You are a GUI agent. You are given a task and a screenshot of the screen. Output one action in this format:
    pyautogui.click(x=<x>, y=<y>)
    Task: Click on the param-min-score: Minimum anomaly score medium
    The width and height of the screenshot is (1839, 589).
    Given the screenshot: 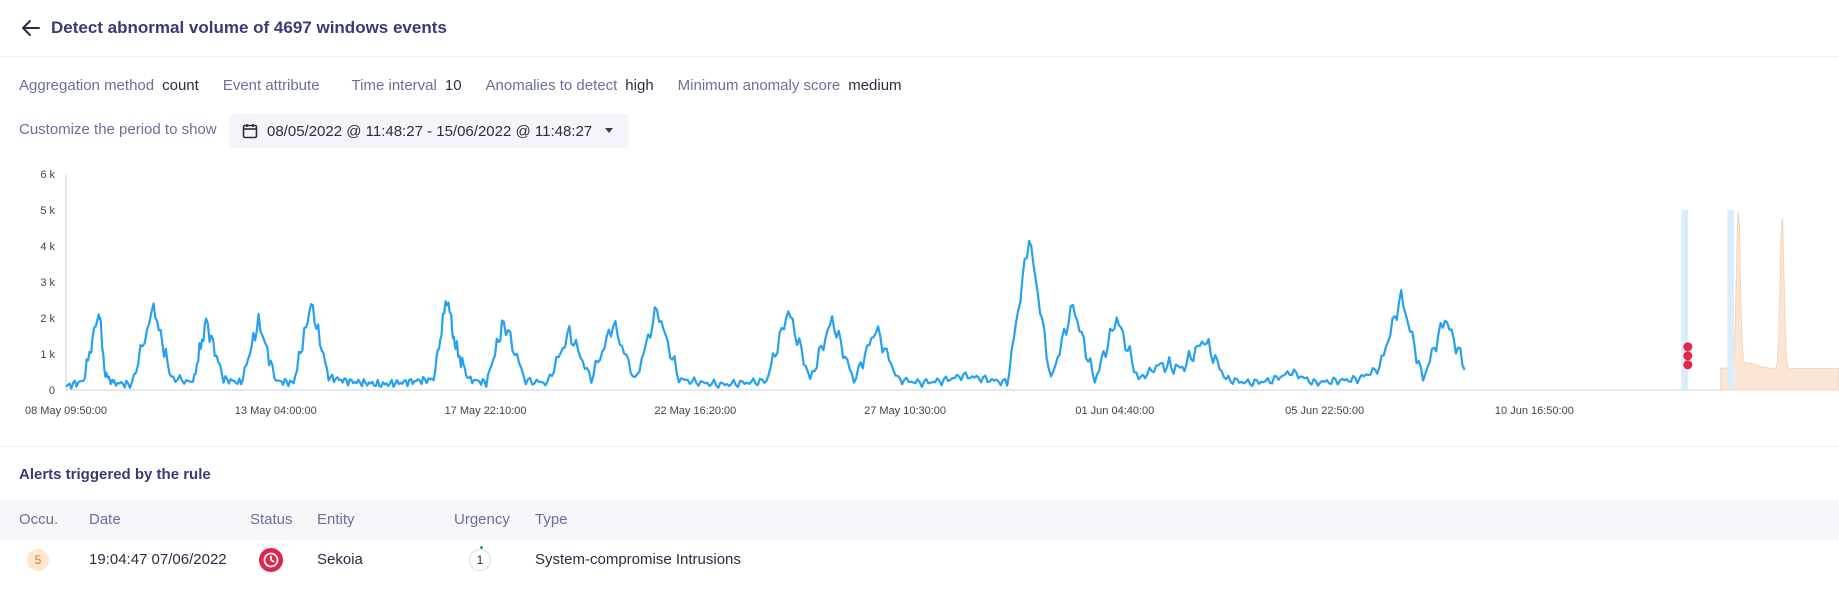 What is the action you would take?
    pyautogui.click(x=790, y=85)
    